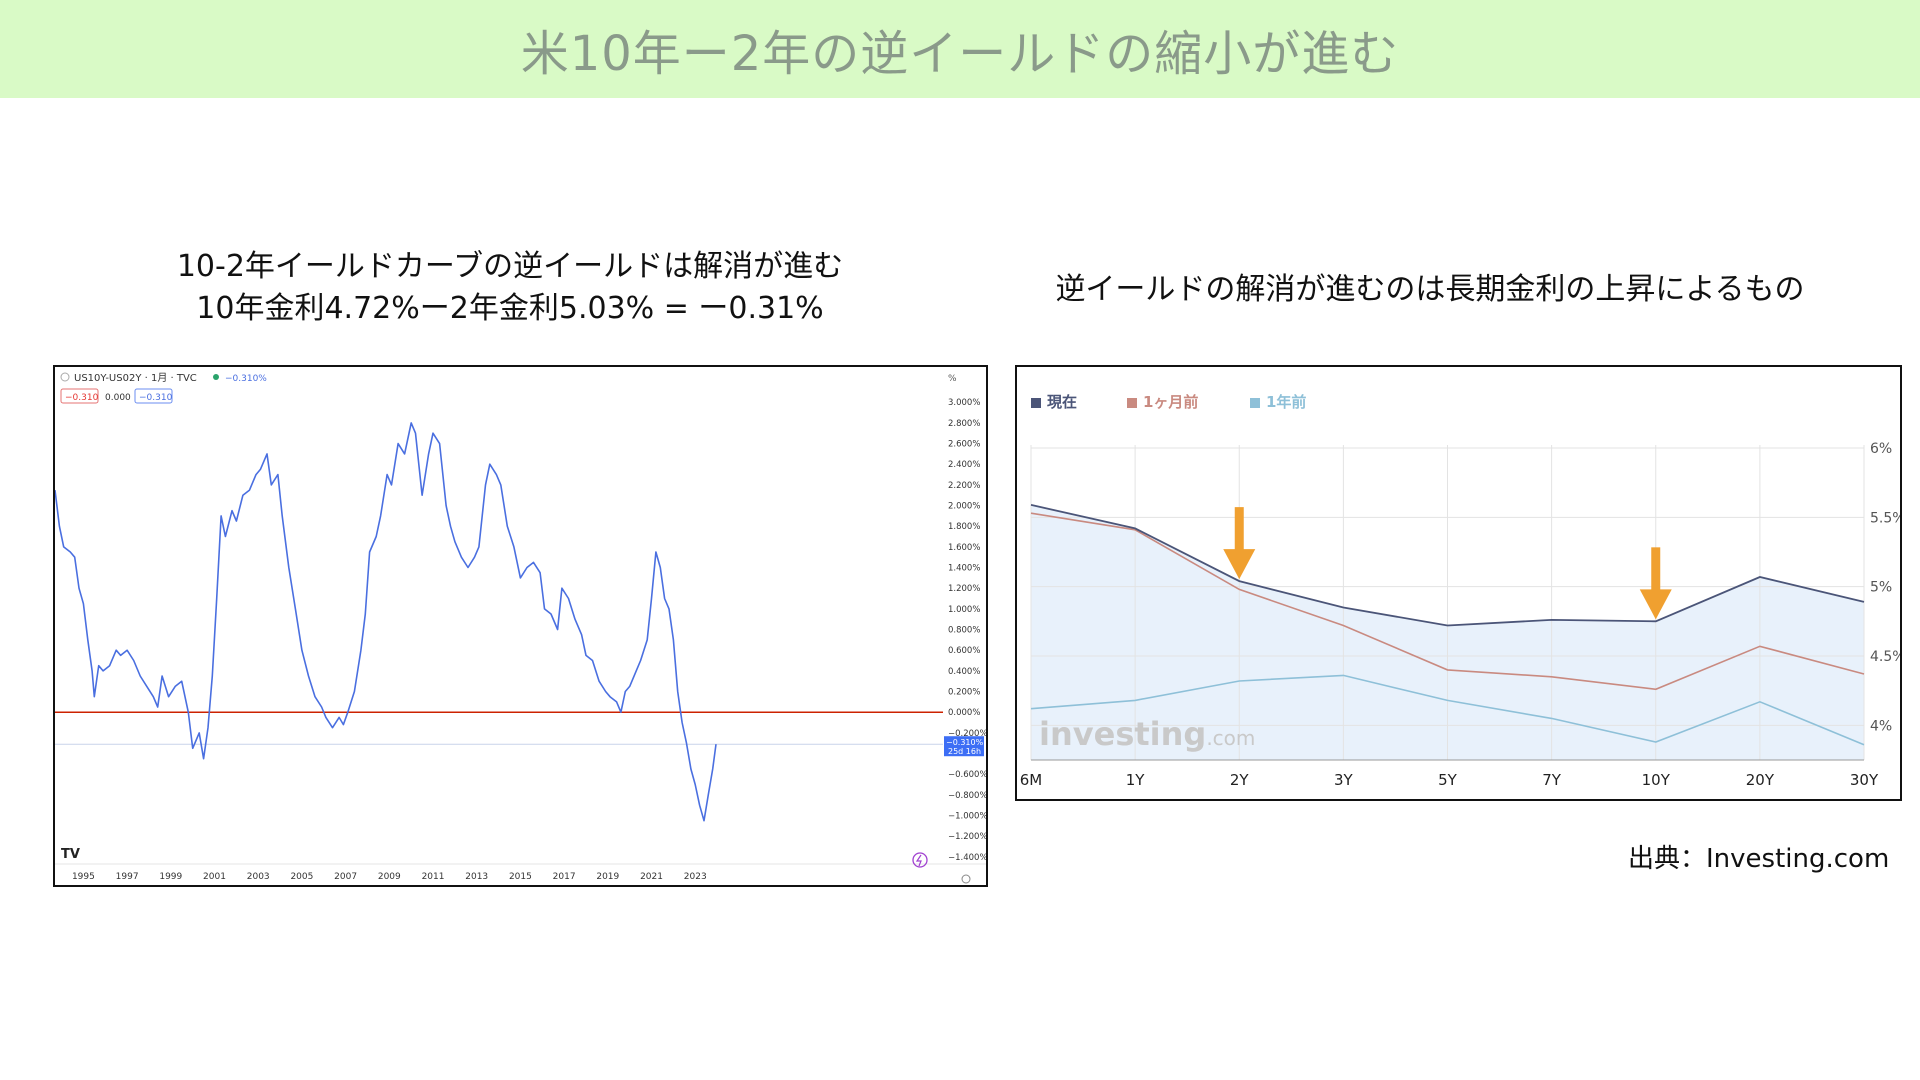 The height and width of the screenshot is (1080, 1920). Describe the element at coordinates (214, 877) in the screenshot. I see `x-tick-label: 2001` at that location.